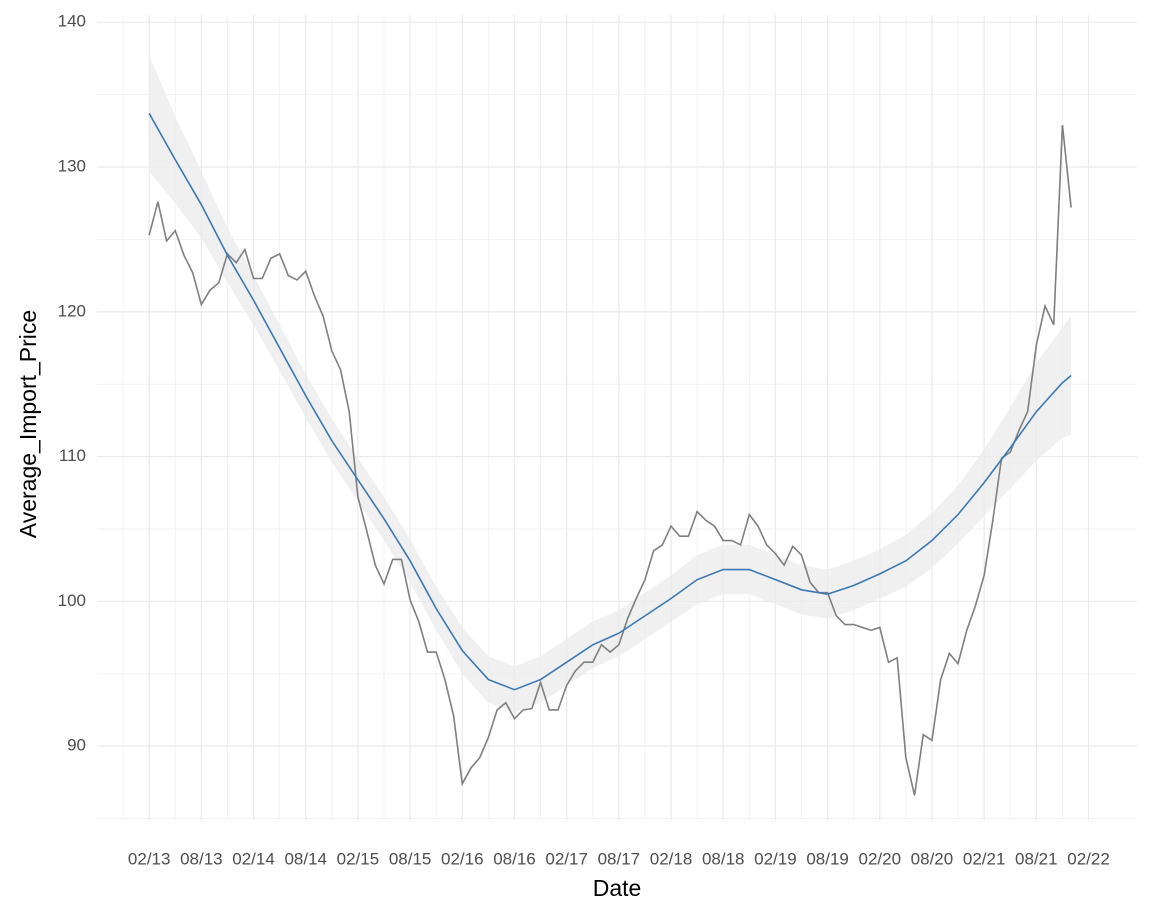 This screenshot has width=1152, height=921. What do you see at coordinates (72, 21) in the screenshot?
I see `y-tick-label: 140` at bounding box center [72, 21].